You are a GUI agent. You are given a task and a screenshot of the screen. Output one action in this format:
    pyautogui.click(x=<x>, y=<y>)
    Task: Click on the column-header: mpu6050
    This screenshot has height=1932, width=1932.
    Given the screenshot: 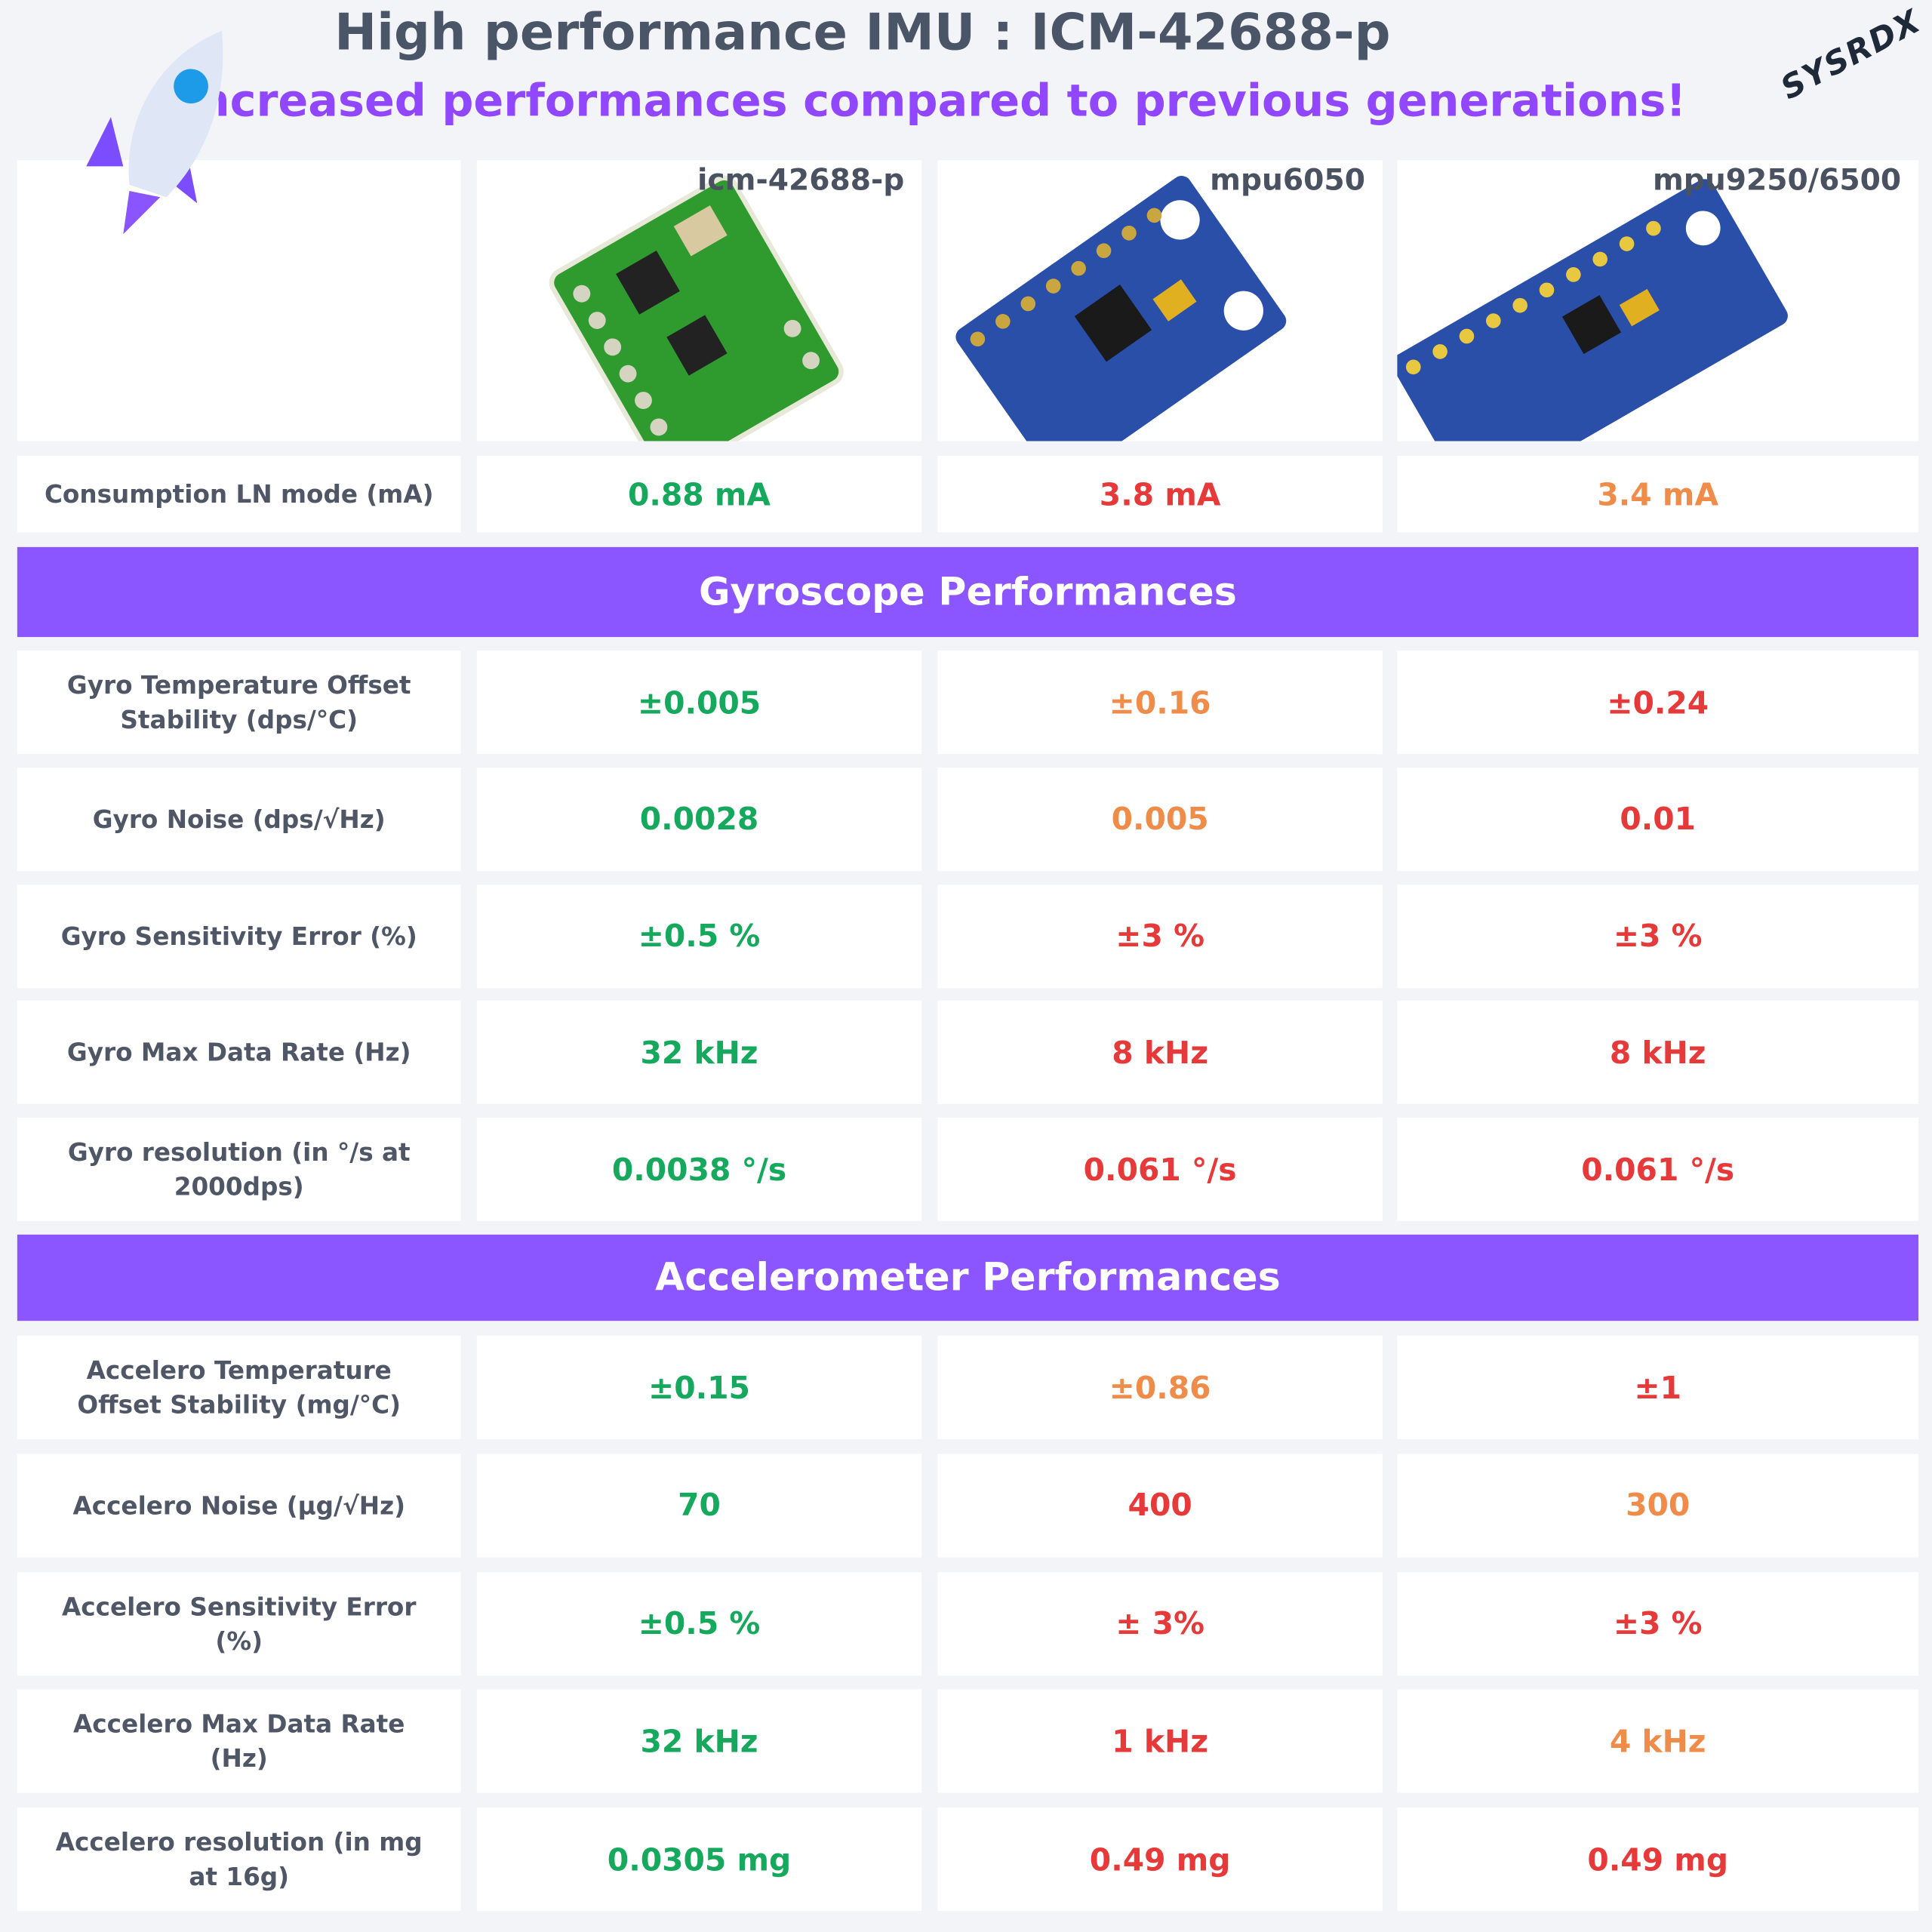 What is the action you would take?
    pyautogui.click(x=1287, y=180)
    